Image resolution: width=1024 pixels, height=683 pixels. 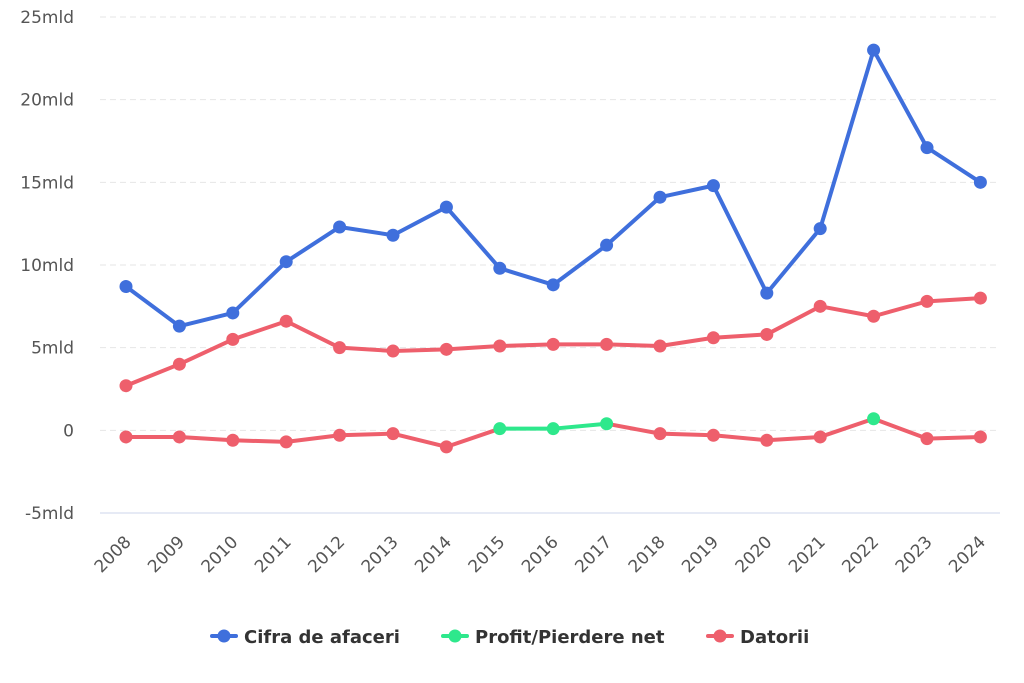 I want to click on x-tick-label: 2013, so click(x=380, y=554).